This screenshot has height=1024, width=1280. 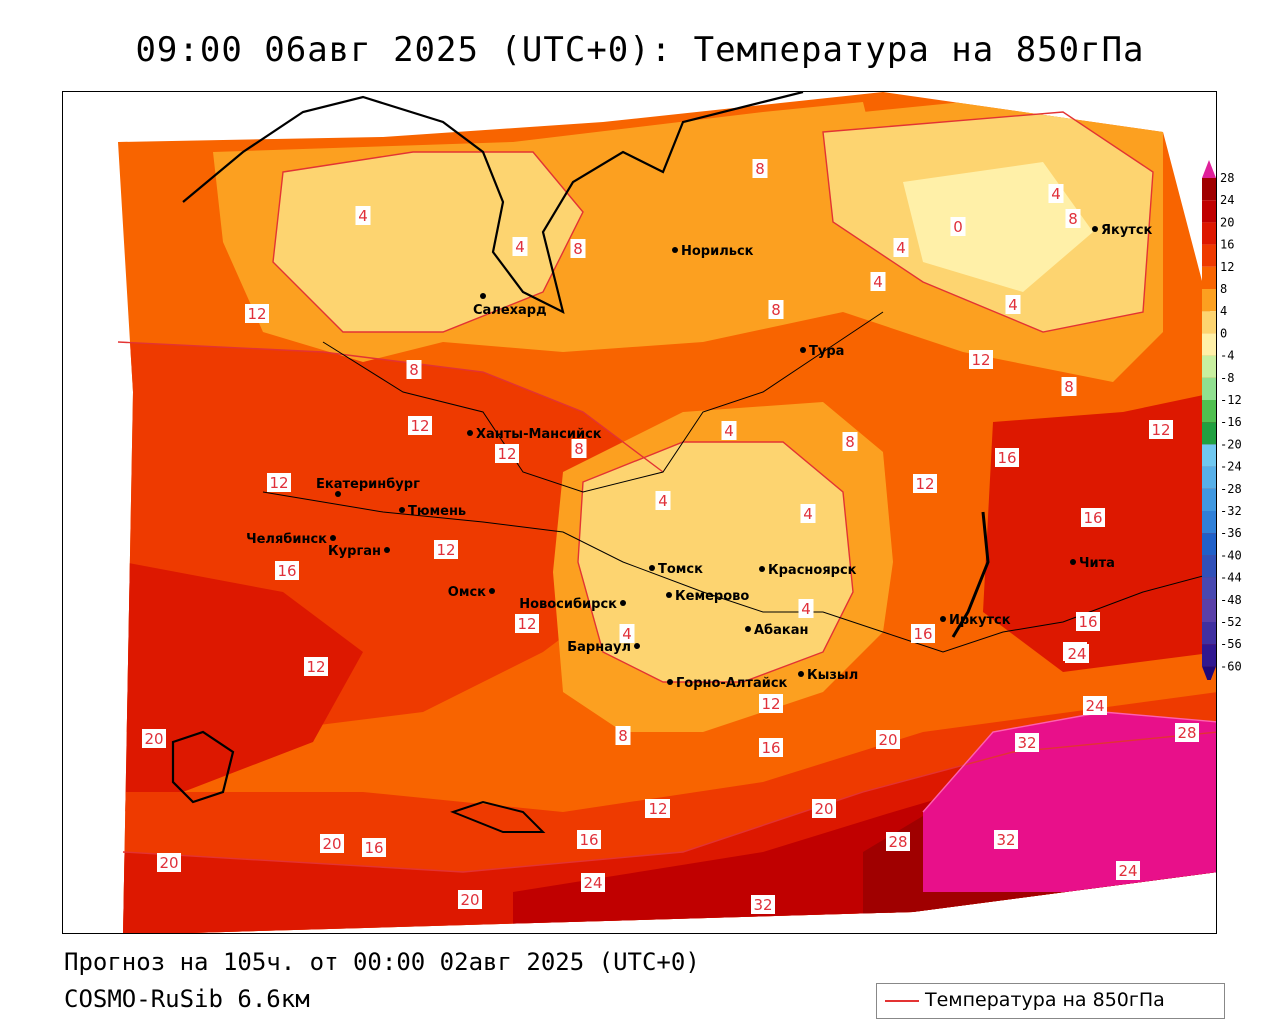 I want to click on legend-label: Температура на 850гПа, so click(x=1045, y=1000).